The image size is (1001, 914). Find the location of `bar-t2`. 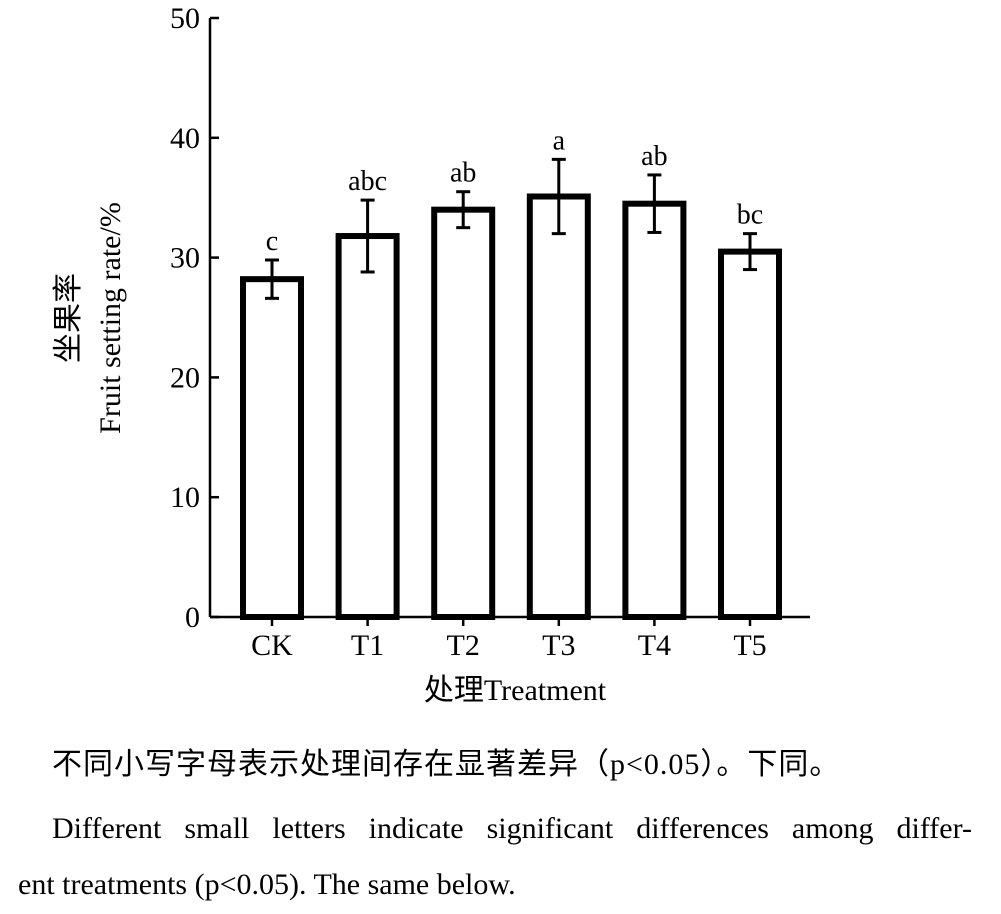

bar-t2 is located at coordinates (463, 413).